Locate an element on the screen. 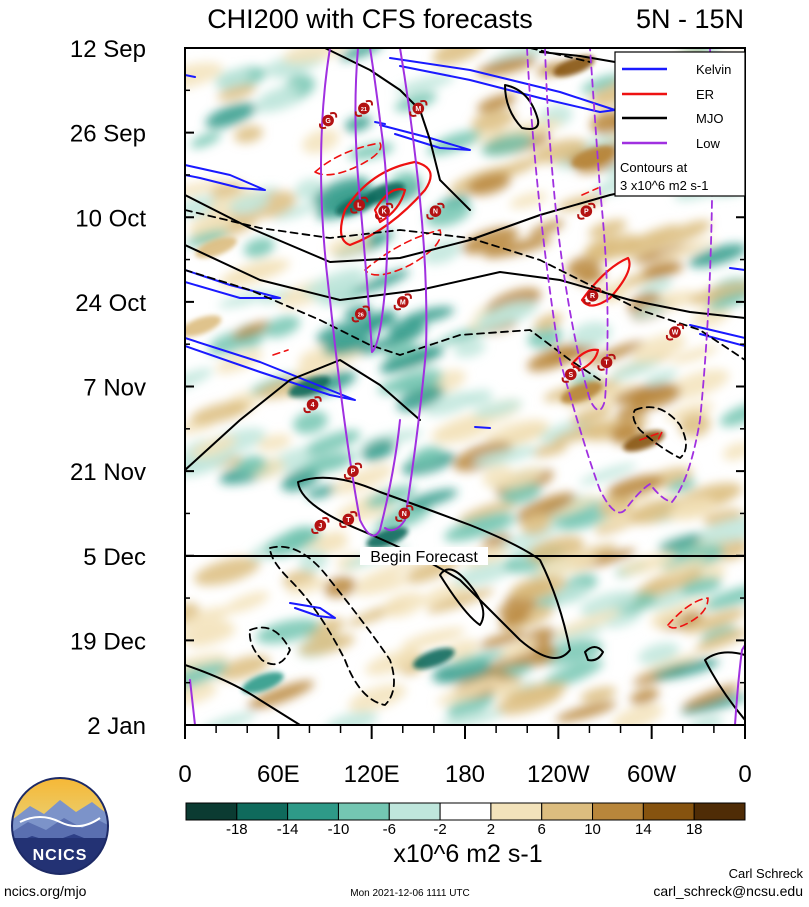 The height and width of the screenshot is (907, 809). storm-label: 21 is located at coordinates (364, 110).